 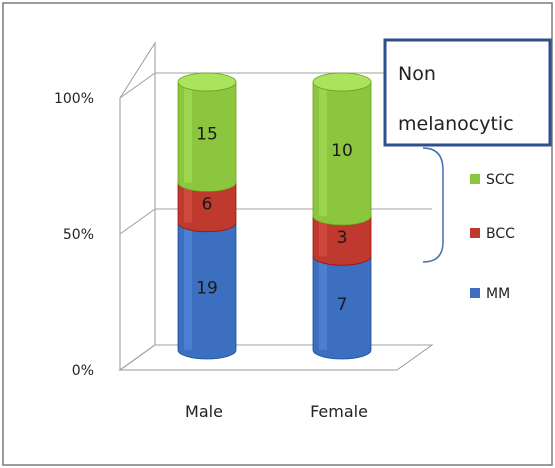 I want to click on legend-swatch-scc, so click(x=475, y=179).